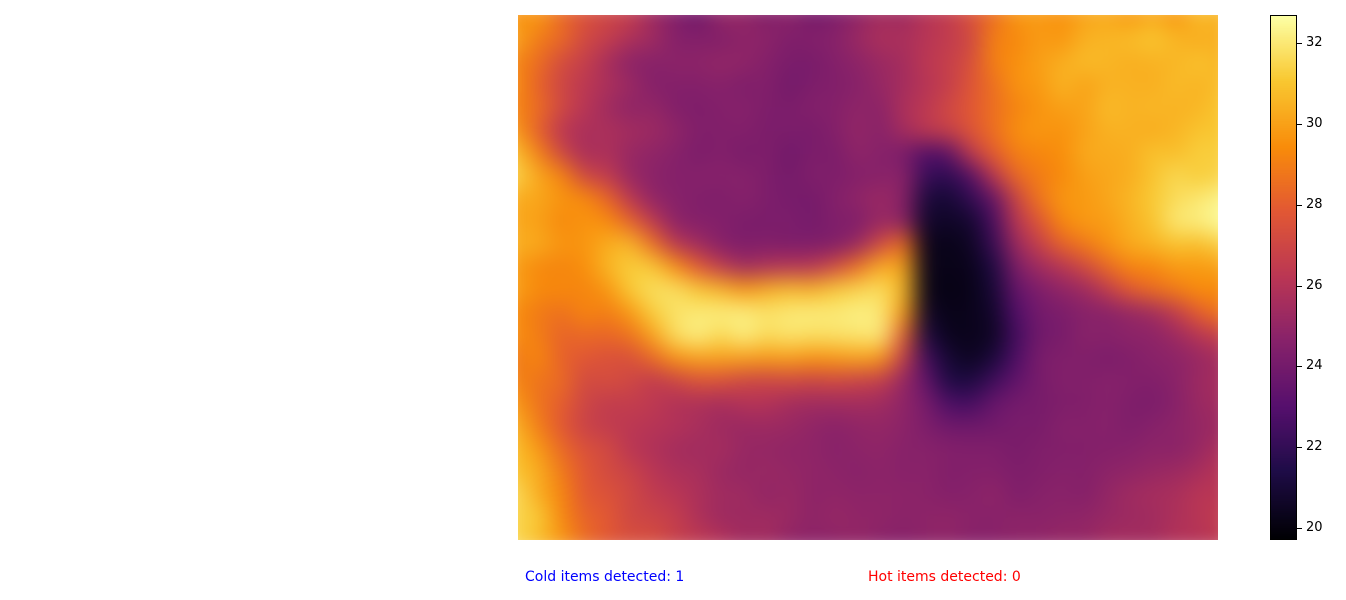 This screenshot has height=600, width=1346. Describe the element at coordinates (1314, 366) in the screenshot. I see `colorbar-tick-label: 24` at that location.